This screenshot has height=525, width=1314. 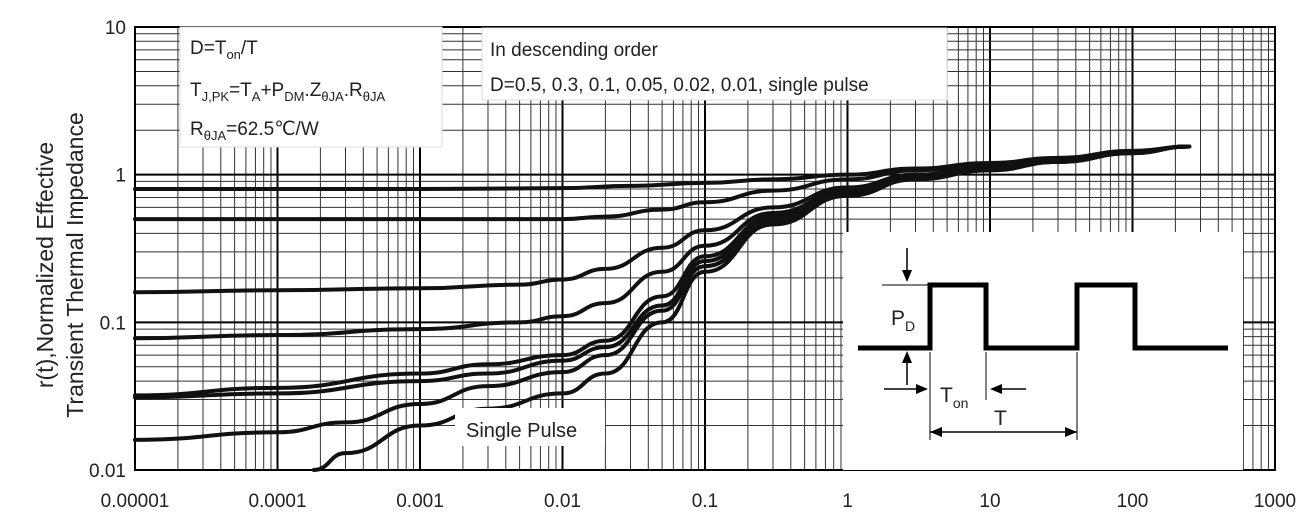 I want to click on x-tick-label: 0.01, so click(x=562, y=501).